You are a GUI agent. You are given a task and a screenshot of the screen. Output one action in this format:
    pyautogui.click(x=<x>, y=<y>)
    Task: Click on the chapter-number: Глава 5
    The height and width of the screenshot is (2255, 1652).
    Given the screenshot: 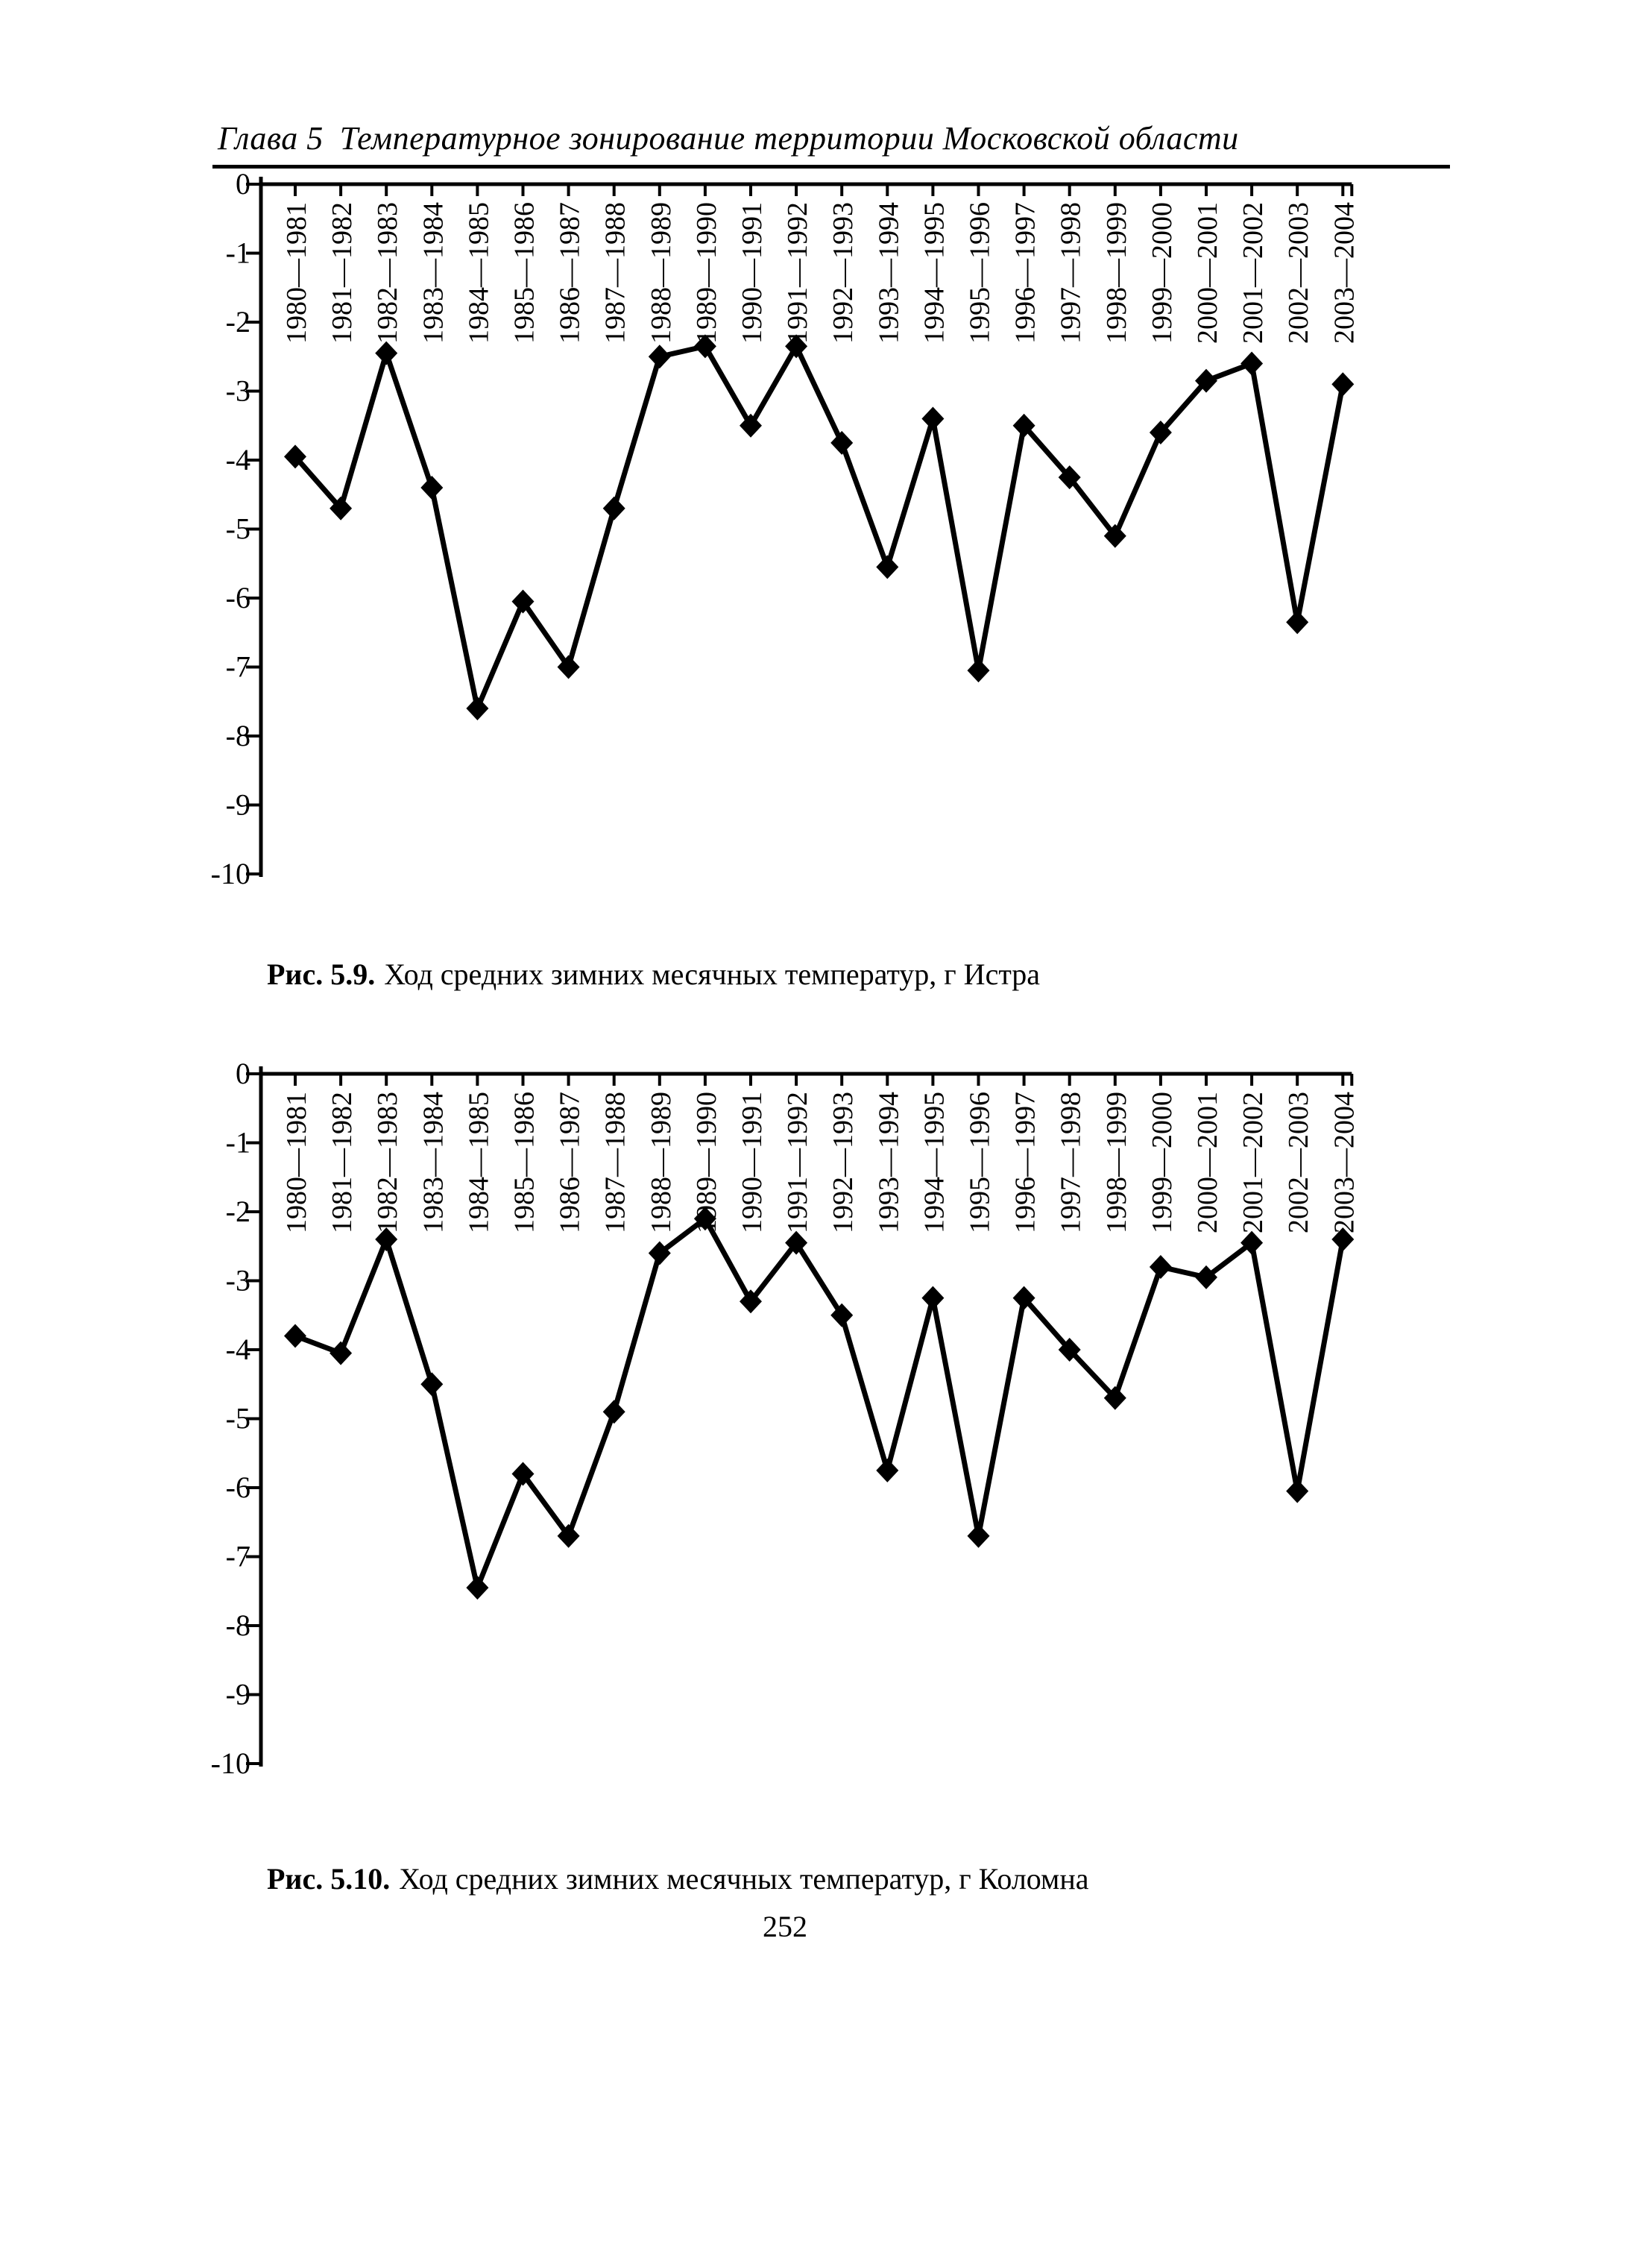 What is the action you would take?
    pyautogui.click(x=271, y=139)
    